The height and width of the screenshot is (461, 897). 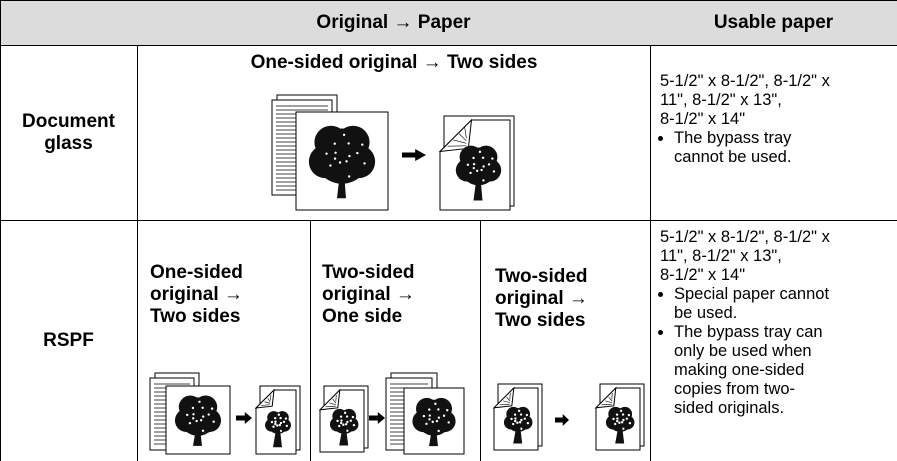 I want to click on mode-title: One-sided original → Two sides, so click(x=196, y=295).